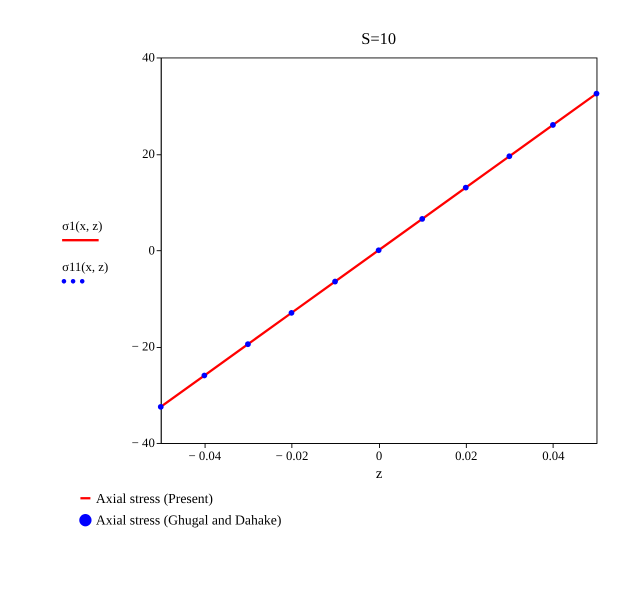 The width and height of the screenshot is (623, 601). I want to click on text: σ11(x, z), so click(85, 267).